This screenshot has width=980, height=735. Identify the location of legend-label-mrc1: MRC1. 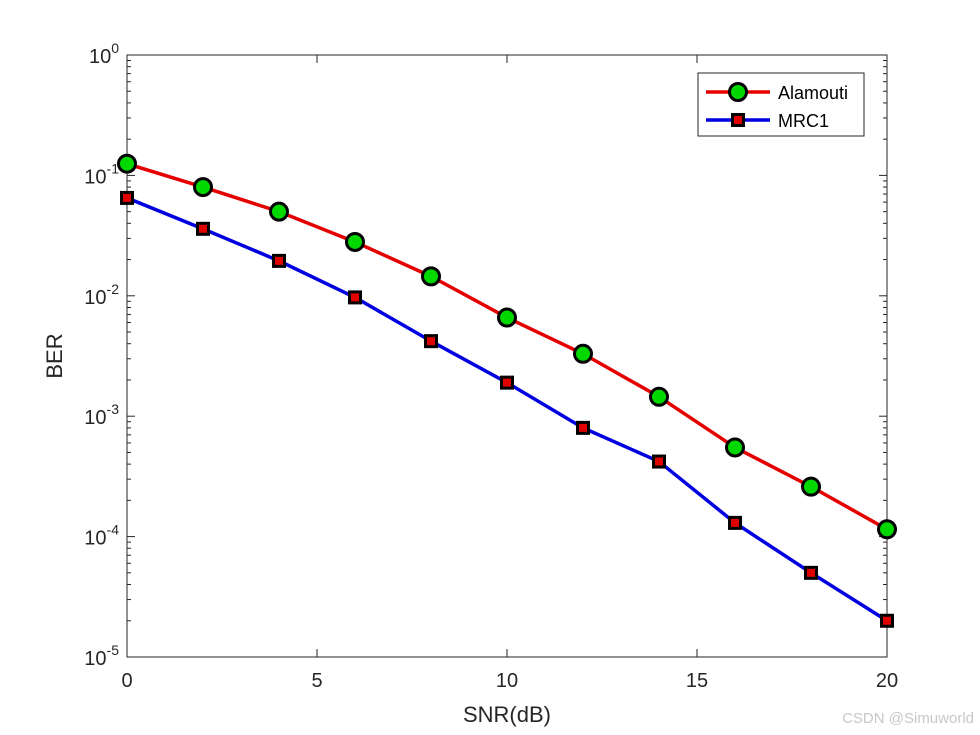
(803, 121).